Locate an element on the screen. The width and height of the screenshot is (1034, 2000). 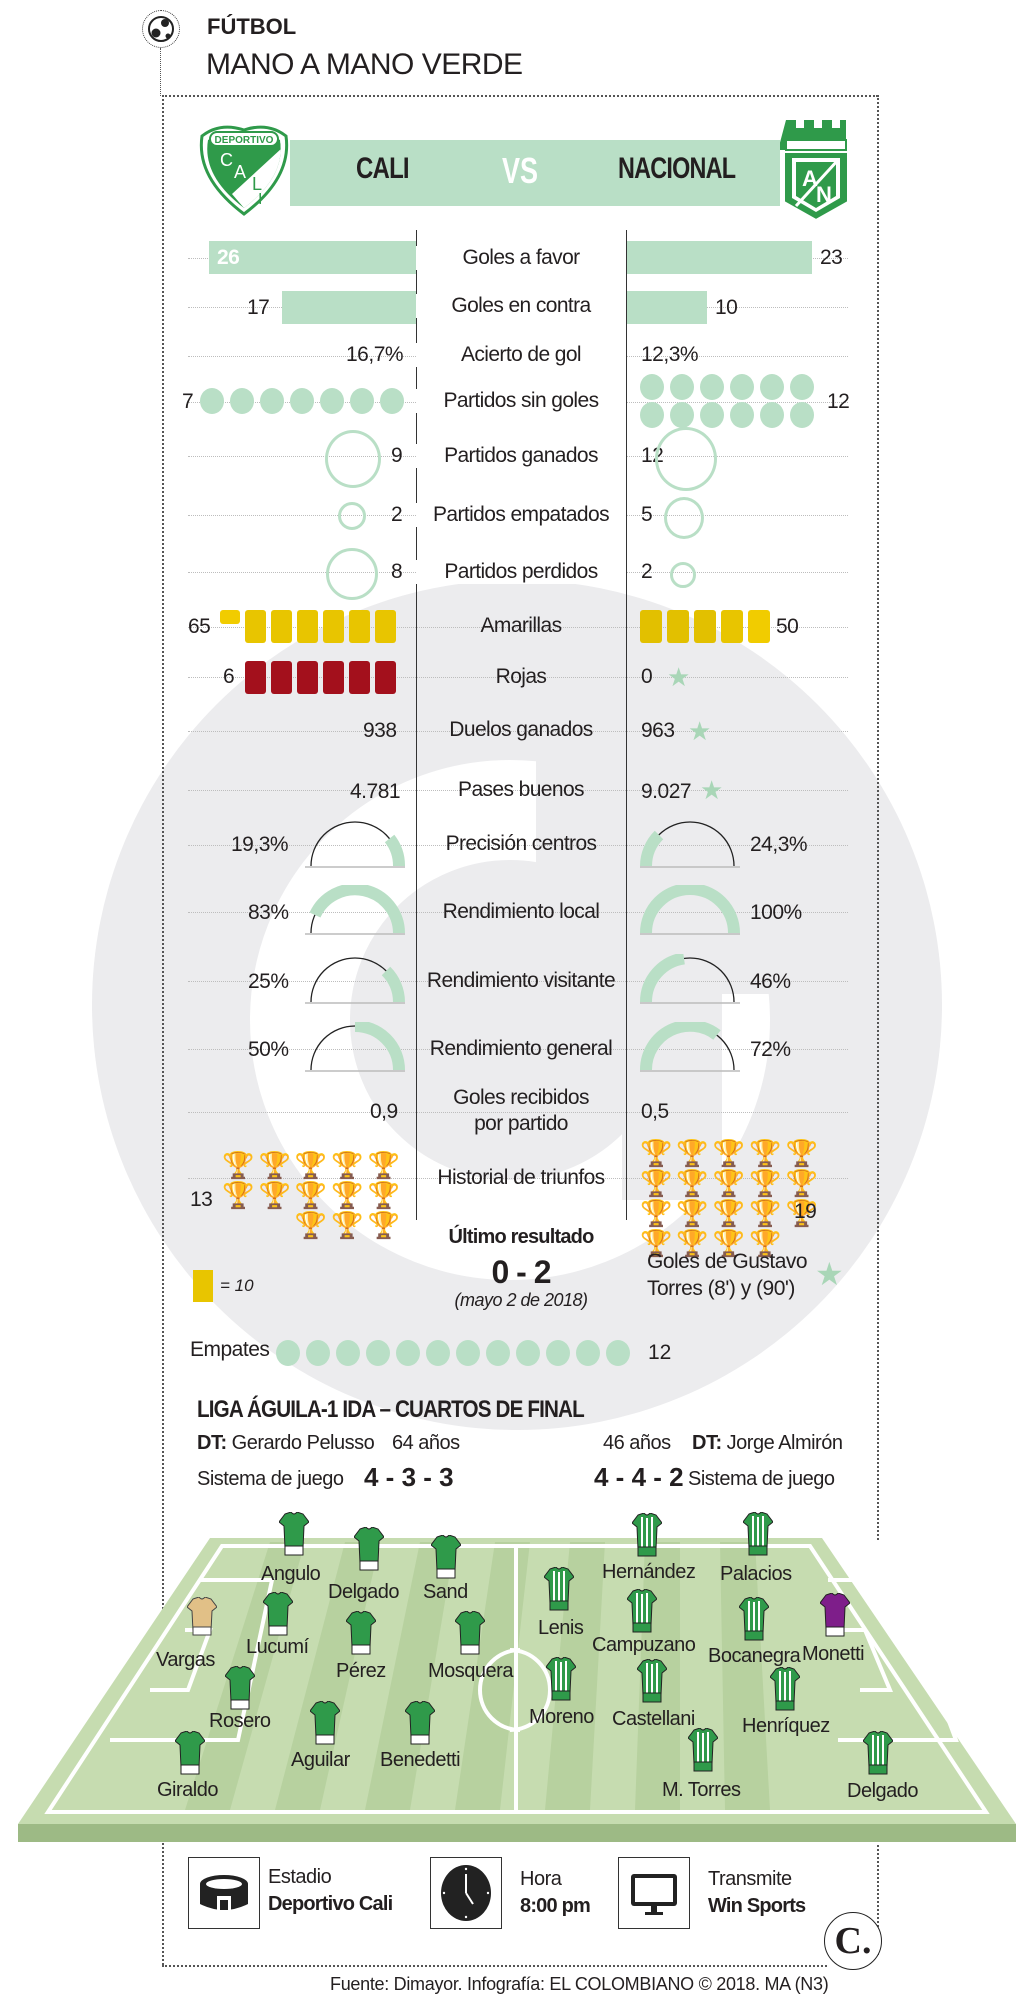
value-right-precision: 24,3% is located at coordinates (779, 844).